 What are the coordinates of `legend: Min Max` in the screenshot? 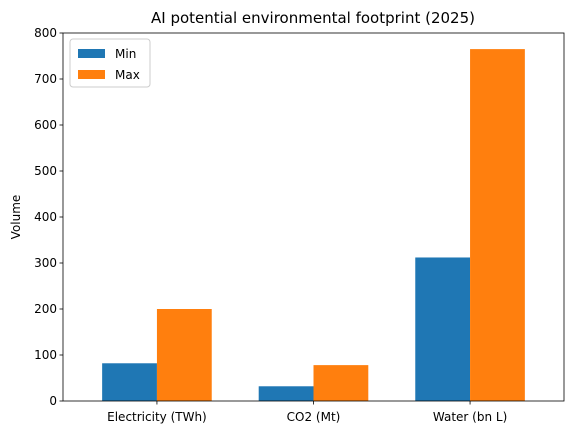 It's located at (110, 63).